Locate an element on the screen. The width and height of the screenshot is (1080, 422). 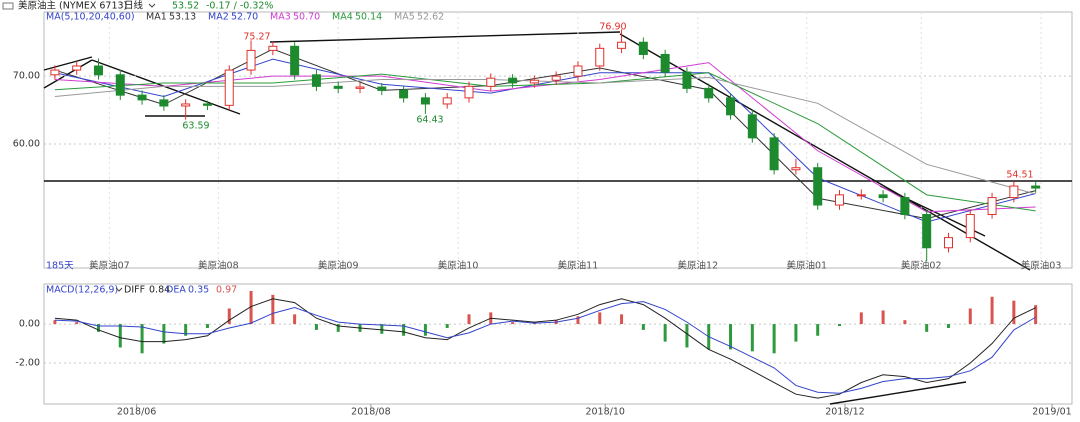
legend-value: 50.14 is located at coordinates (368, 17).